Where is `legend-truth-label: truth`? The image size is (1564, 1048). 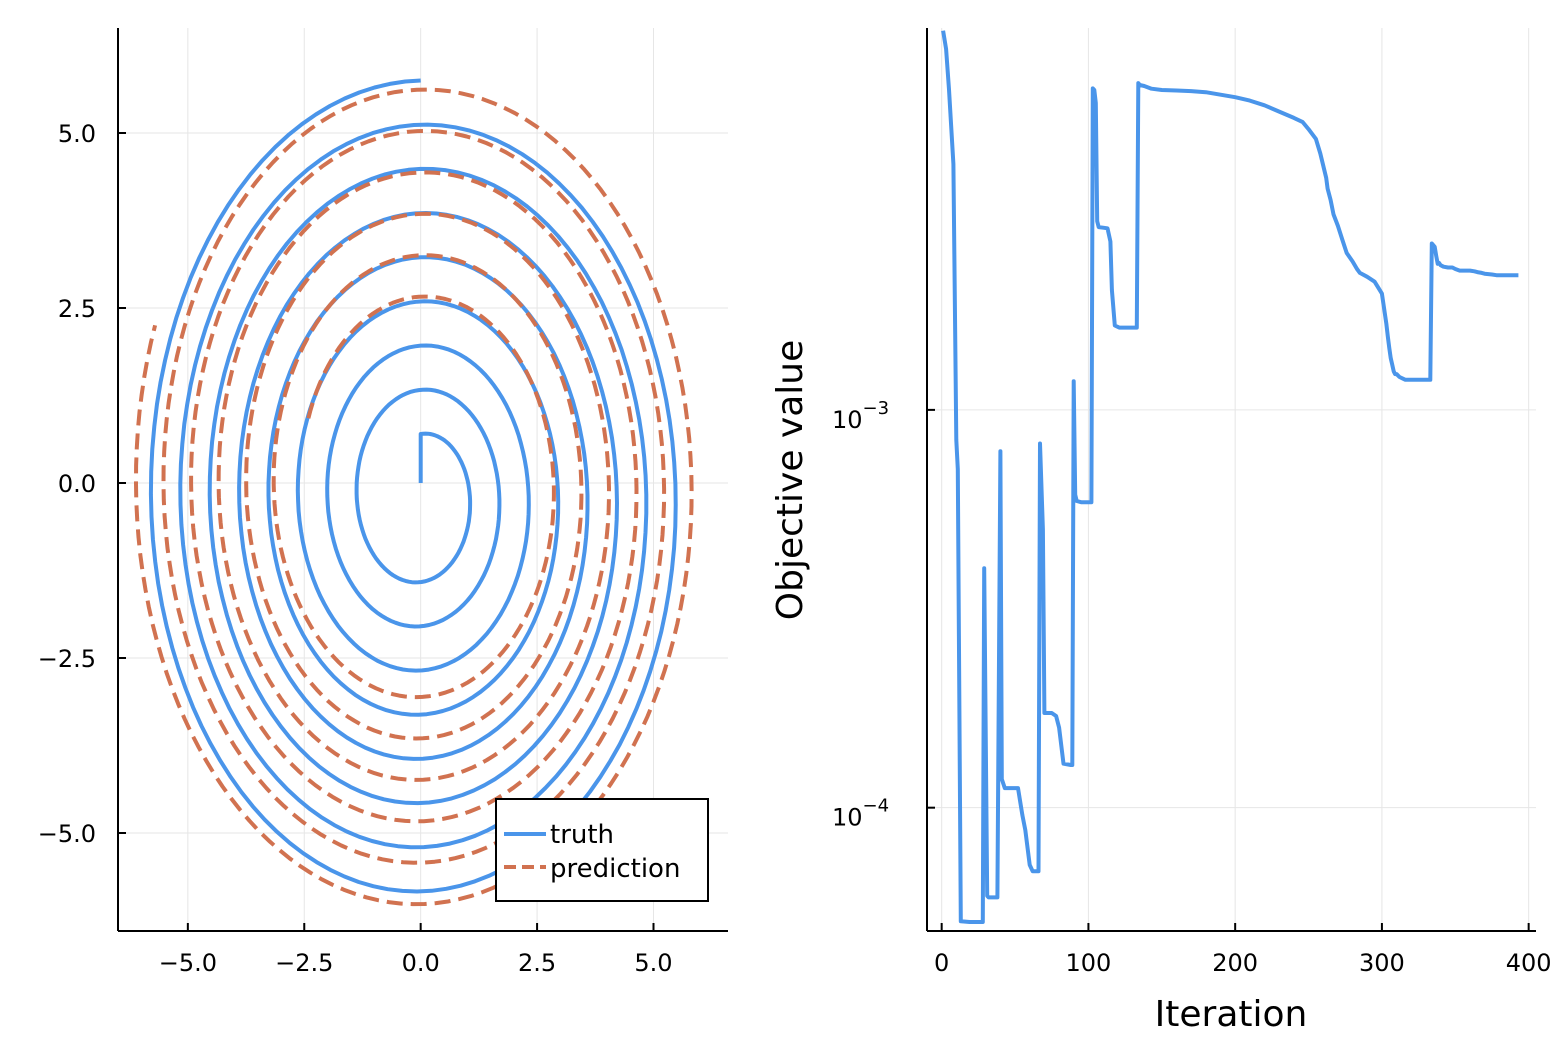
legend-truth-label: truth is located at coordinates (582, 835).